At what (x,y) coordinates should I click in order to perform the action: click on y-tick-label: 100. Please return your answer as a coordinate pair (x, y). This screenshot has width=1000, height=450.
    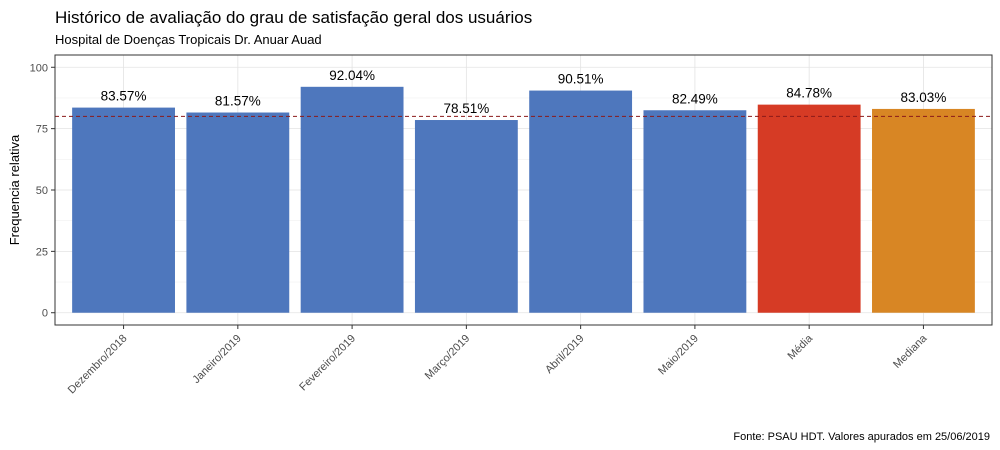
    Looking at the image, I should click on (39, 68).